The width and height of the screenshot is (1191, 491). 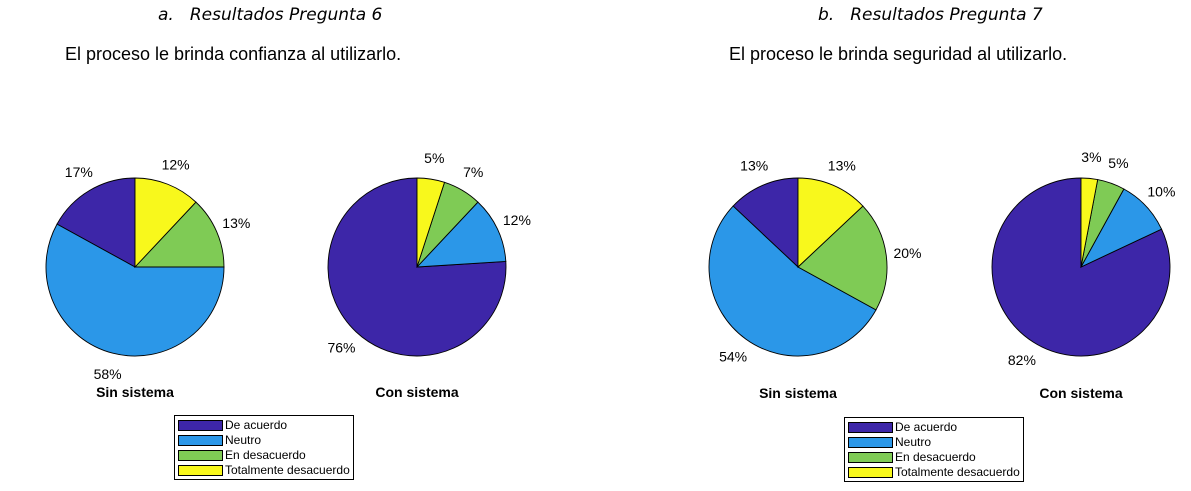 I want to click on pie-chart-b-sin-sistema: 13% 54% 20% 13% Sin sistema, so click(x=815, y=279).